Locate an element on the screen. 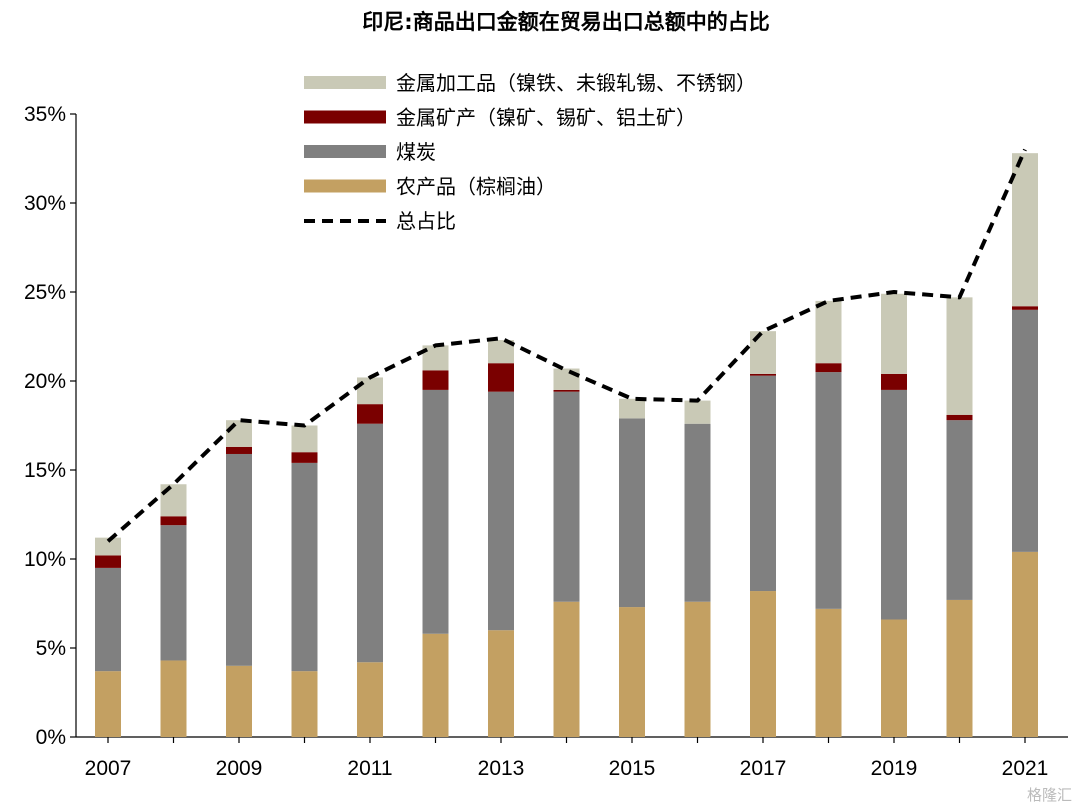 The width and height of the screenshot is (1080, 809). chart-title: 印尼:商品出口金额在贸易出口总额中的占比 is located at coordinates (565, 22).